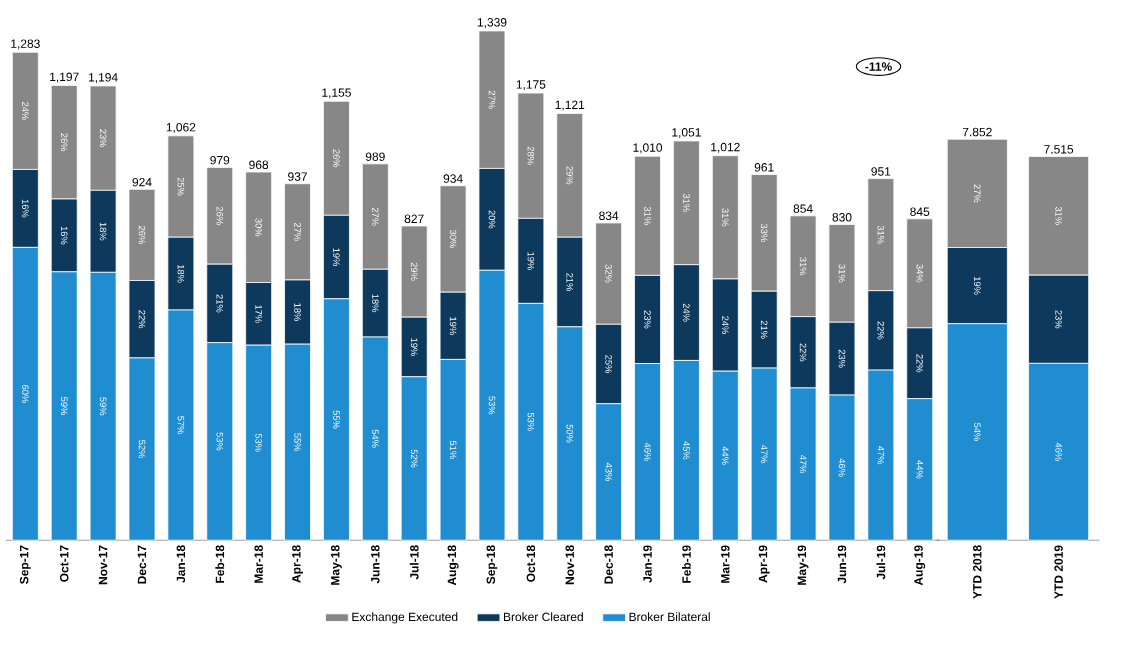 The height and width of the screenshot is (659, 1145). Describe the element at coordinates (1058, 572) in the screenshot. I see `x-tick-label: YTD 2019` at that location.